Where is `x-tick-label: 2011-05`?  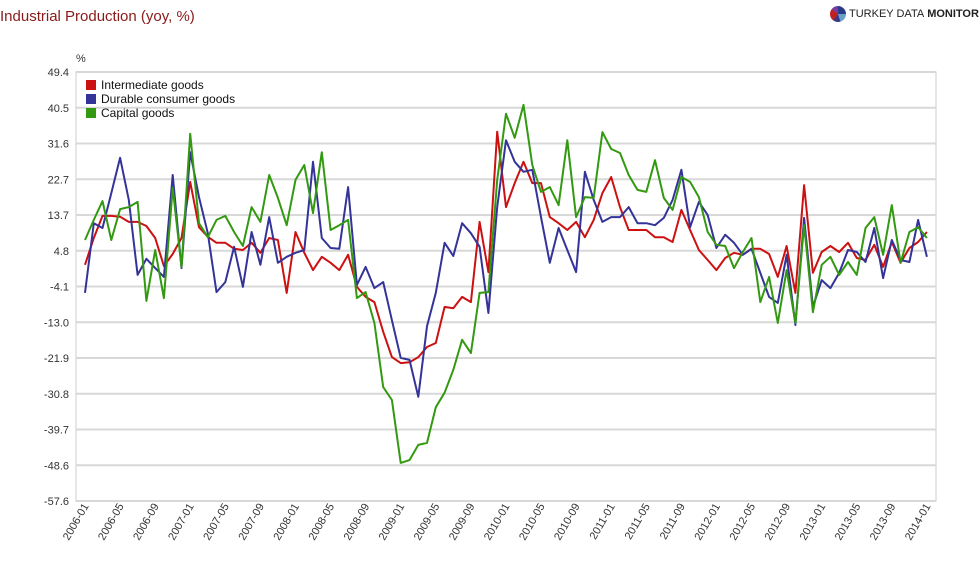
x-tick-label: 2011-05 is located at coordinates (638, 522).